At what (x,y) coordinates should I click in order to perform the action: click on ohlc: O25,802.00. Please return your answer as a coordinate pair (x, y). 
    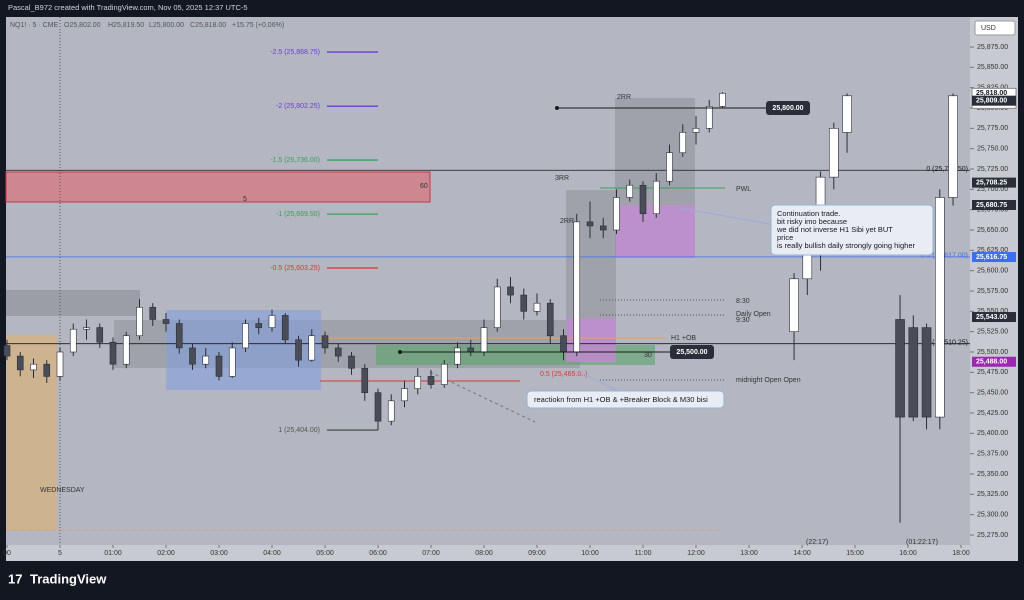
    Looking at the image, I should click on (82, 25).